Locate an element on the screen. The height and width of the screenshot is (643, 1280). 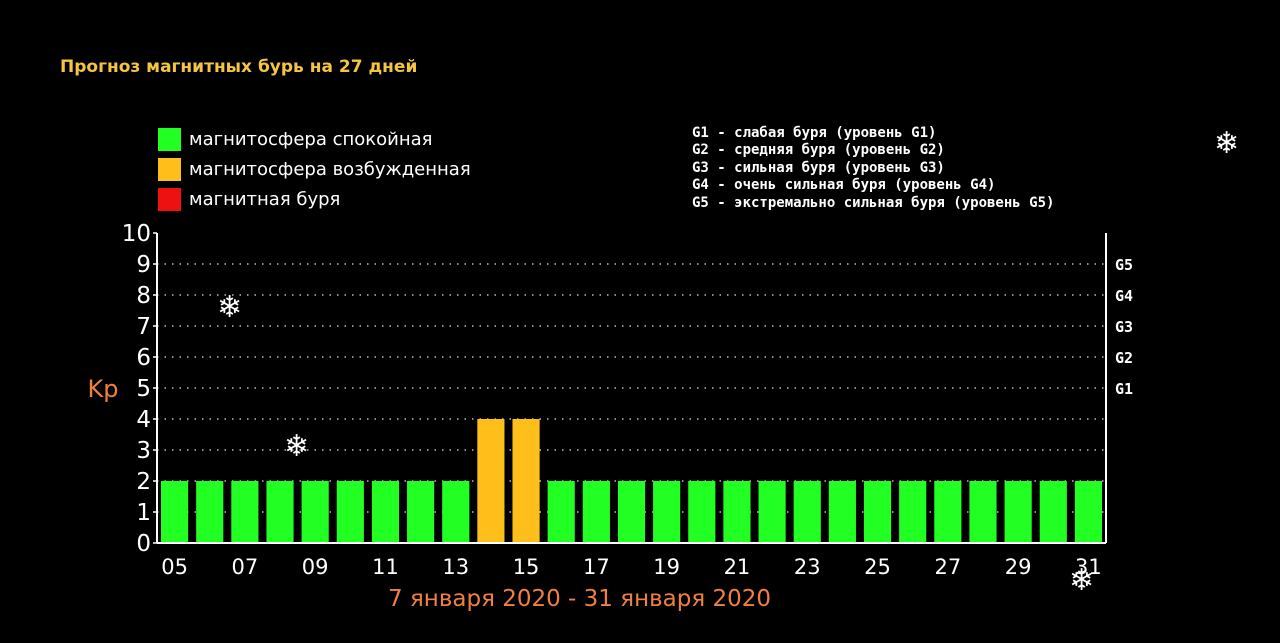
y-tick-label: 1 is located at coordinates (143, 513).